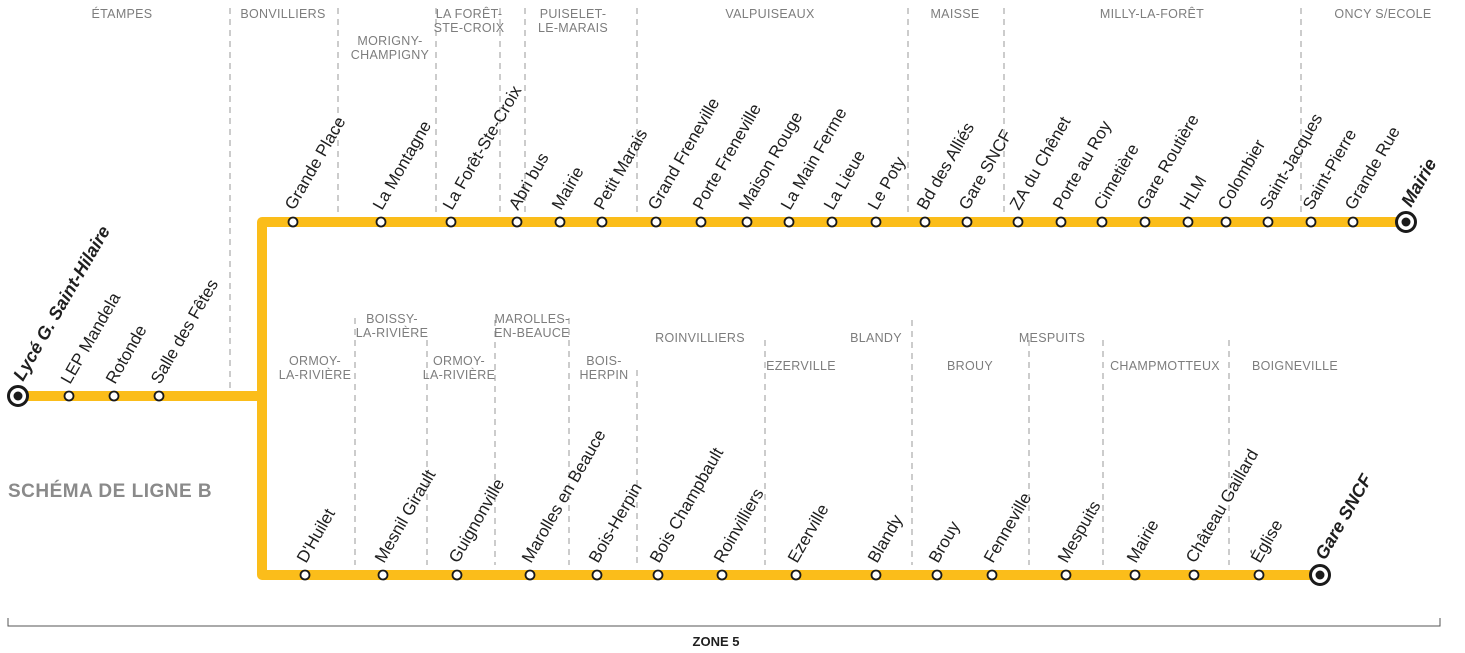  What do you see at coordinates (944, 542) in the screenshot?
I see `lower-stop-label: Brouy` at bounding box center [944, 542].